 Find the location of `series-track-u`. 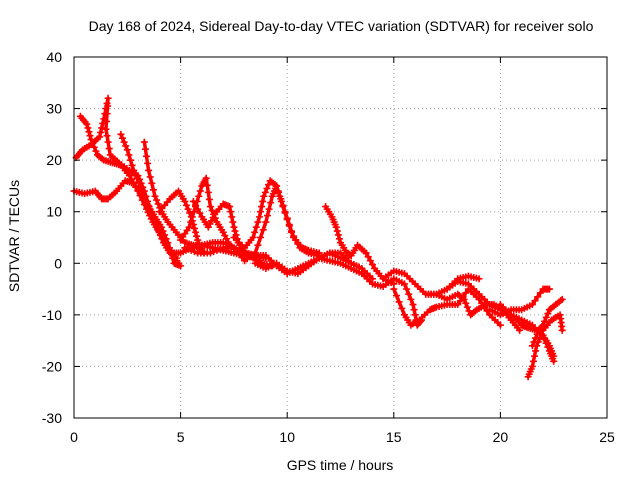

series-track-u is located at coordinates (545, 346).